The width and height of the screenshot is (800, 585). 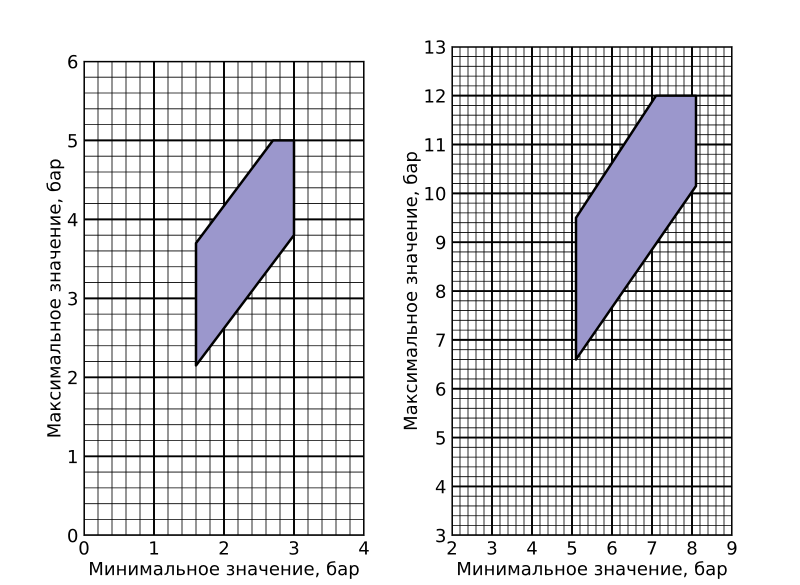 I want to click on y-tick-label: 7, so click(x=440, y=340).